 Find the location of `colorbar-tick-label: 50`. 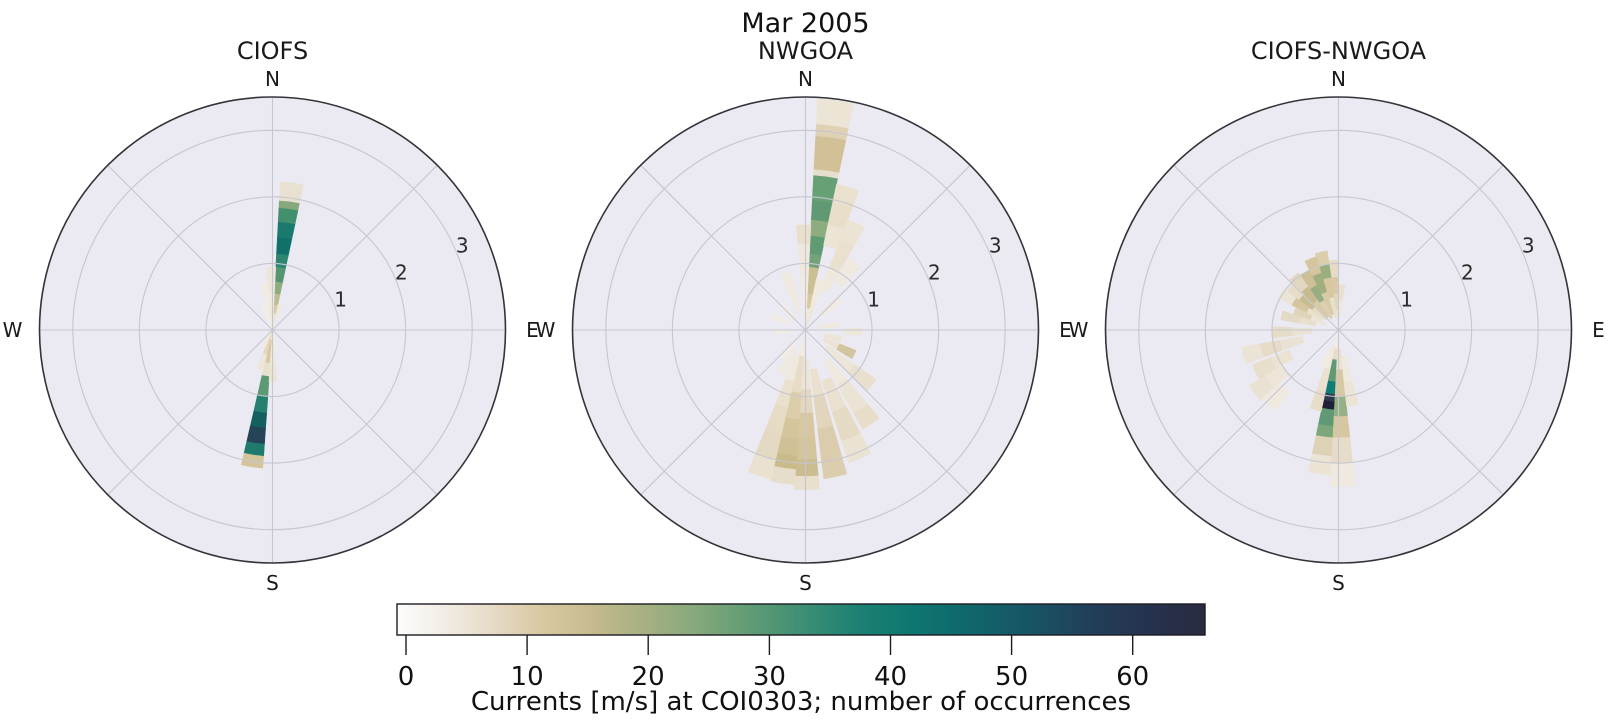

colorbar-tick-label: 50 is located at coordinates (1011, 677).